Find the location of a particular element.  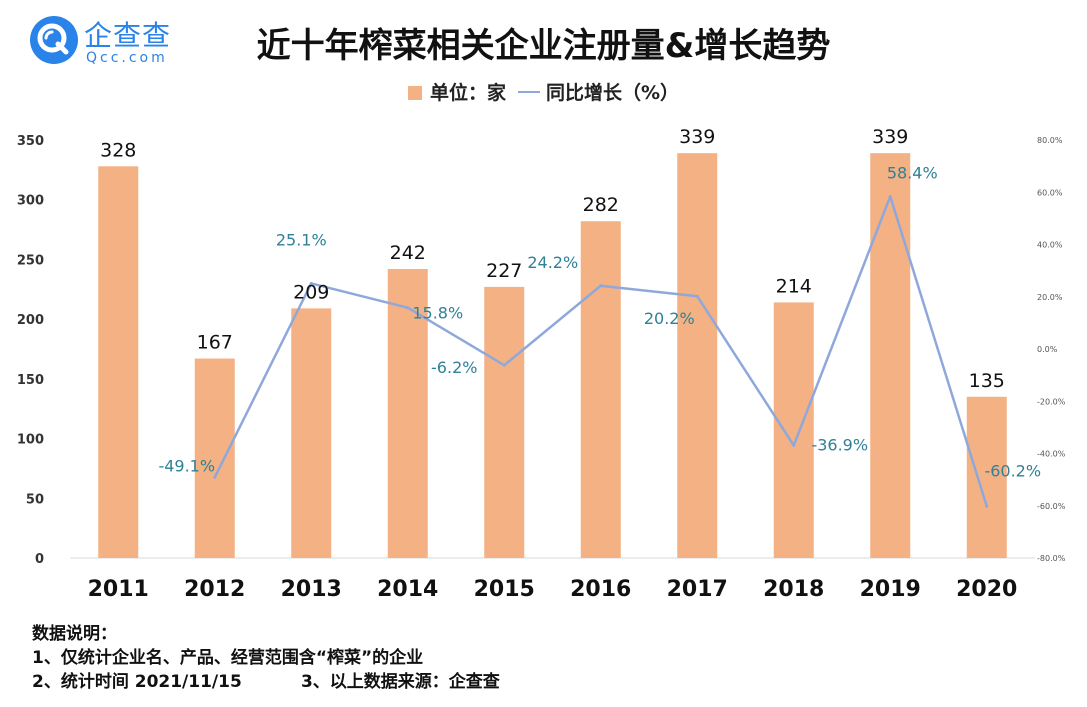

y-left-tick-label: 200 is located at coordinates (30, 320).